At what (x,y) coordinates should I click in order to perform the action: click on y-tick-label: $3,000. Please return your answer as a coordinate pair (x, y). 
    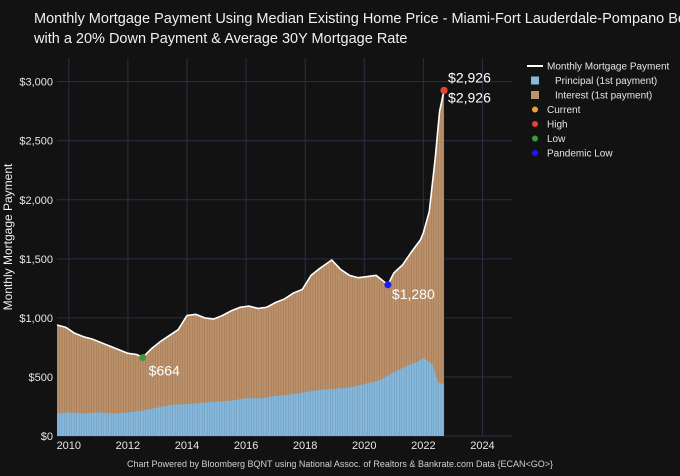
    Looking at the image, I should click on (36, 83).